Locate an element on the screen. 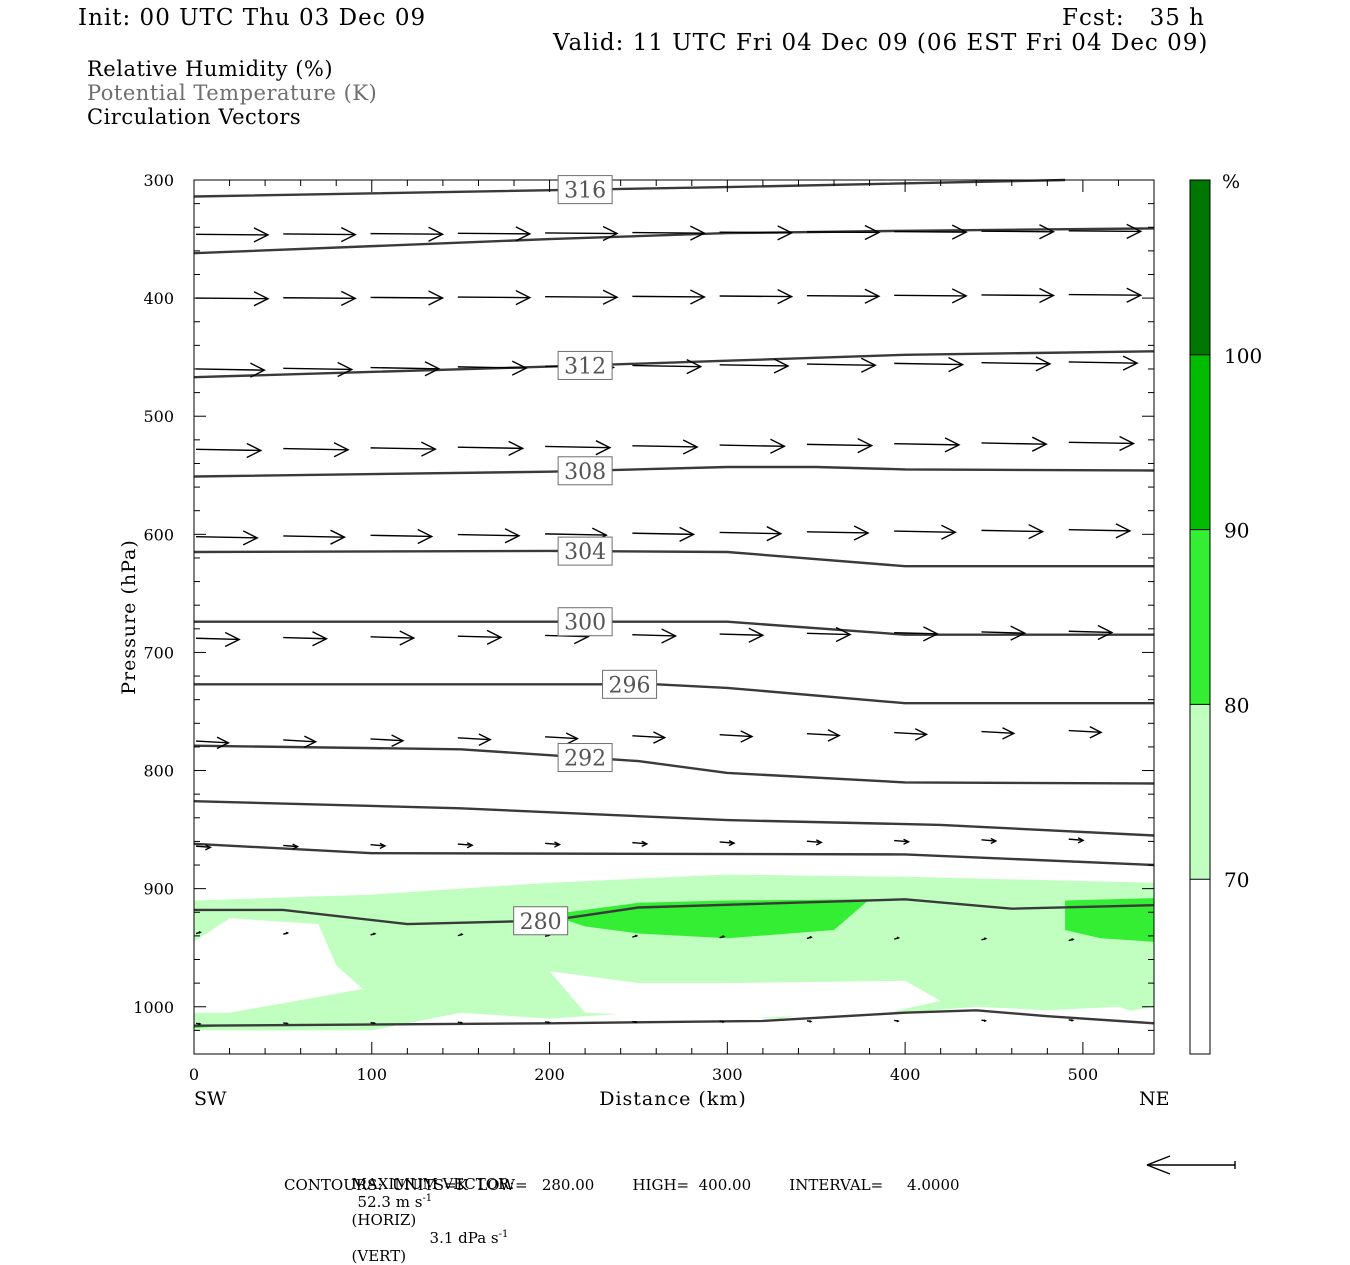 The width and height of the screenshot is (1350, 1265). contour-label-304: 304 is located at coordinates (585, 552).